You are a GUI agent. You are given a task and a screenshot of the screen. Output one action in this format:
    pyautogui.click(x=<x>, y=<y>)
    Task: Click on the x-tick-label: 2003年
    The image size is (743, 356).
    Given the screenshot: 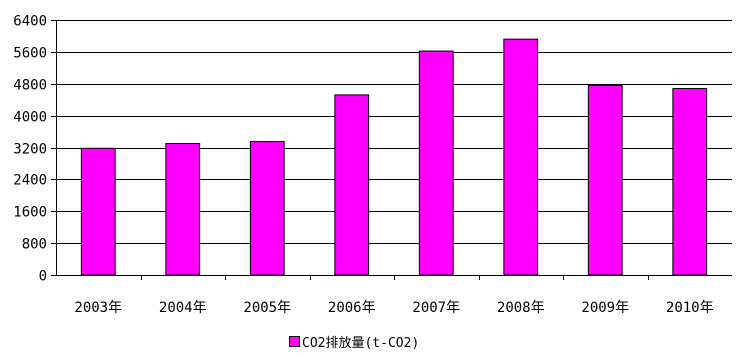 What is the action you would take?
    pyautogui.click(x=98, y=308)
    